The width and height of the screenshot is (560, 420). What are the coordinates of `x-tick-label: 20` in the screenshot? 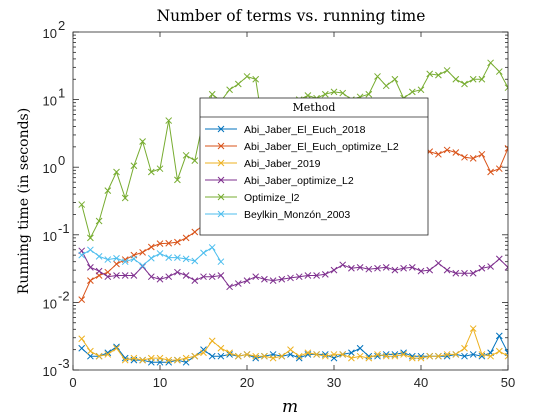 It's located at (247, 382).